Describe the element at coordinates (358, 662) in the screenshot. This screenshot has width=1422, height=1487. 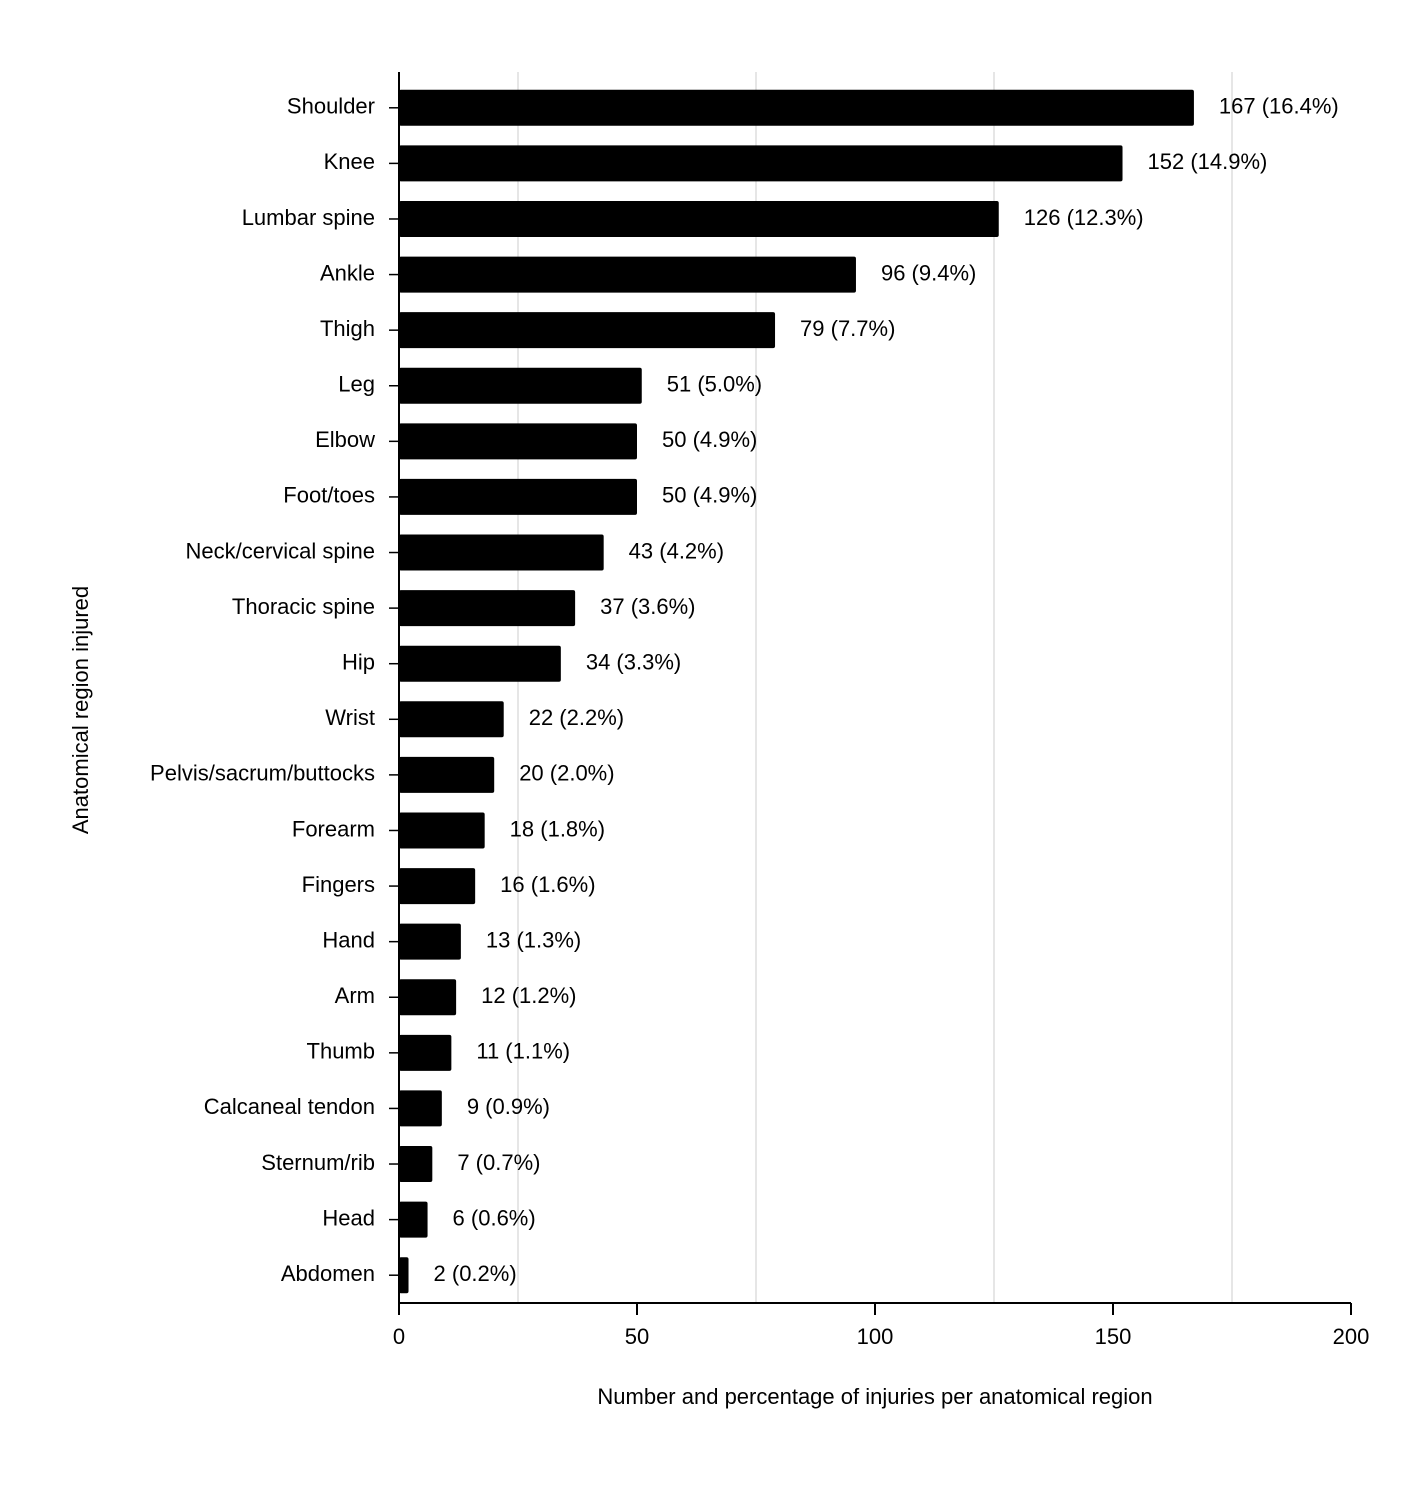
I see `y-tick-label: Hip` at that location.